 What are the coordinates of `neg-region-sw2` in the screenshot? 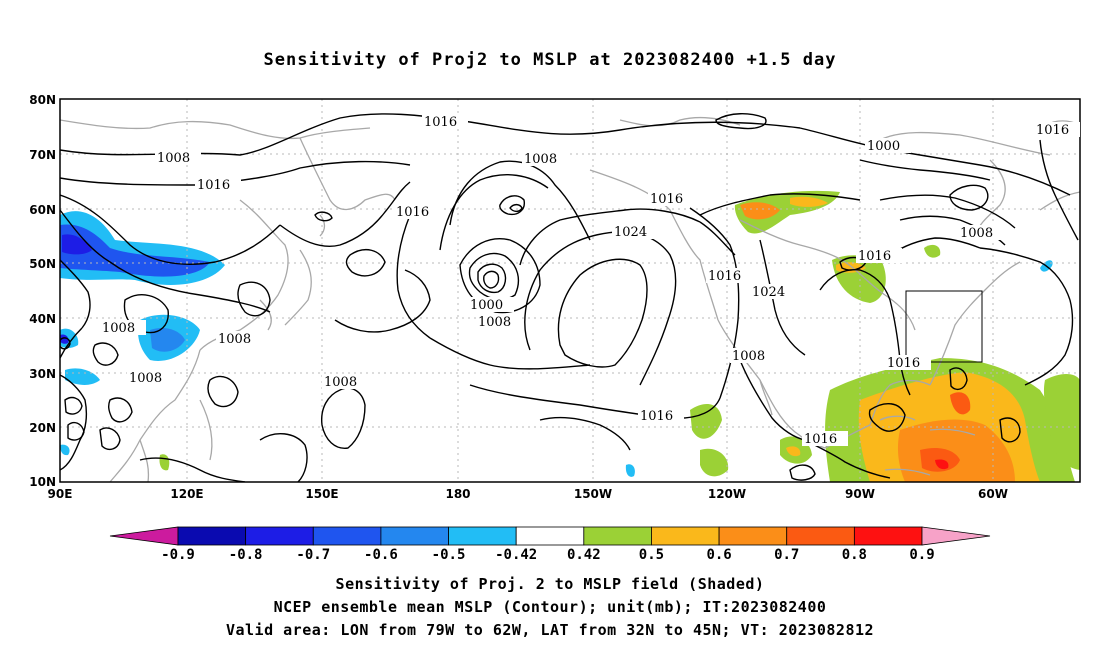 It's located at (64, 339).